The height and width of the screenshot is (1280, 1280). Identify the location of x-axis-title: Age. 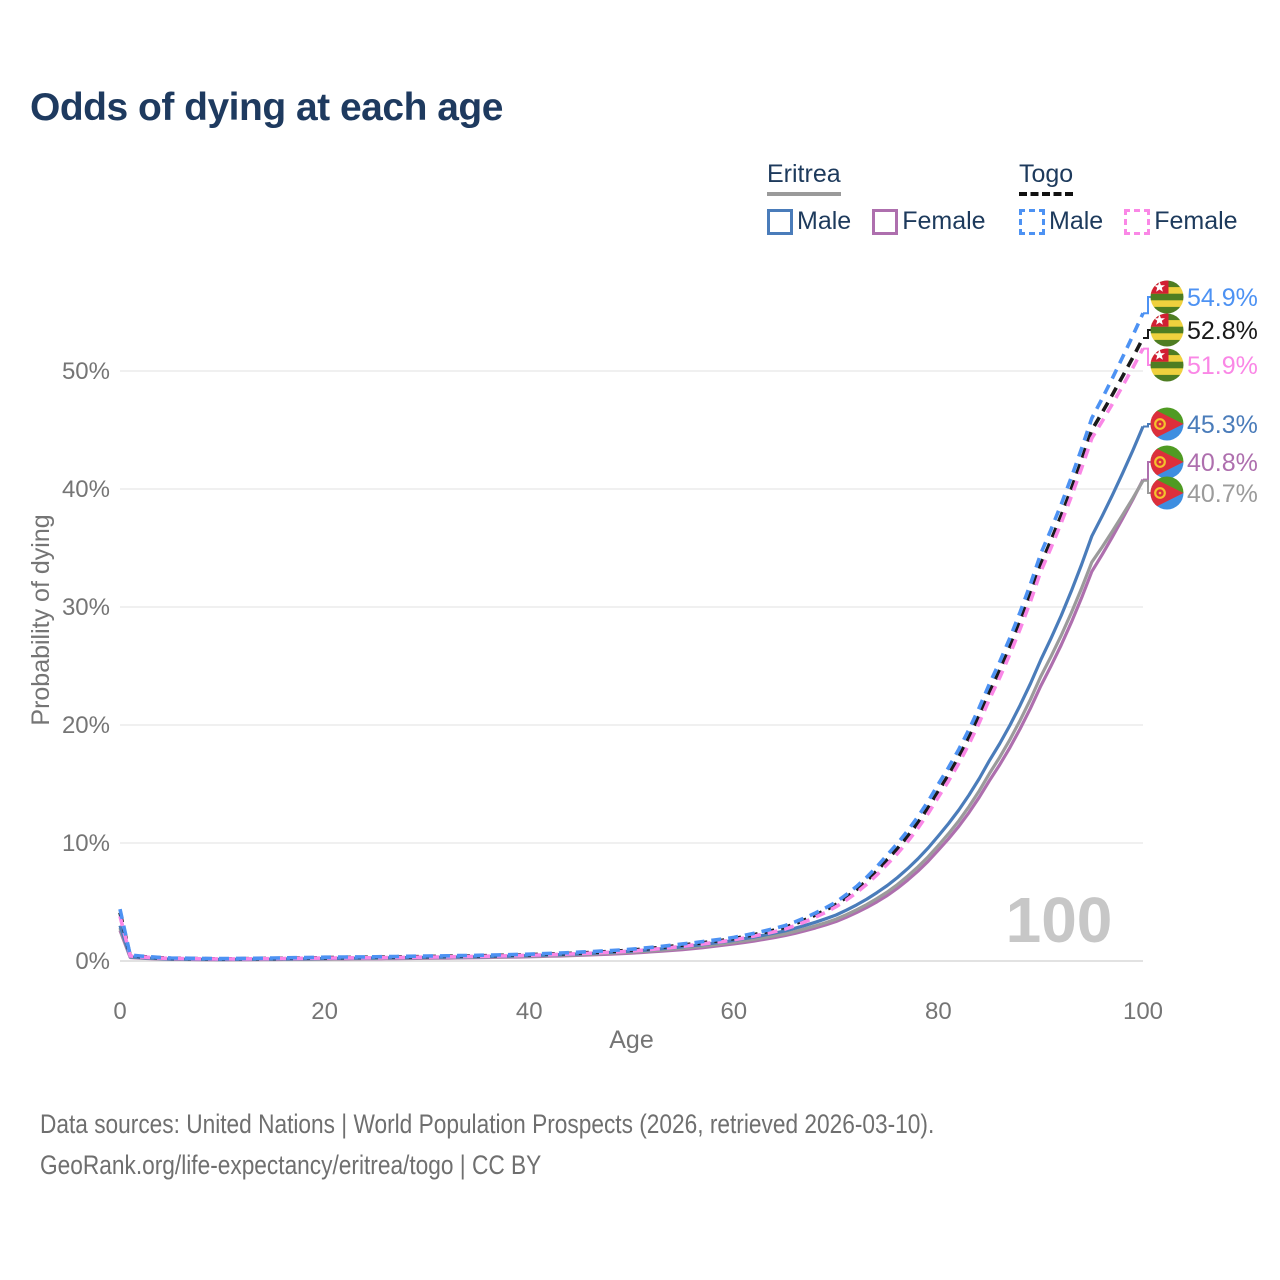
(631, 1040).